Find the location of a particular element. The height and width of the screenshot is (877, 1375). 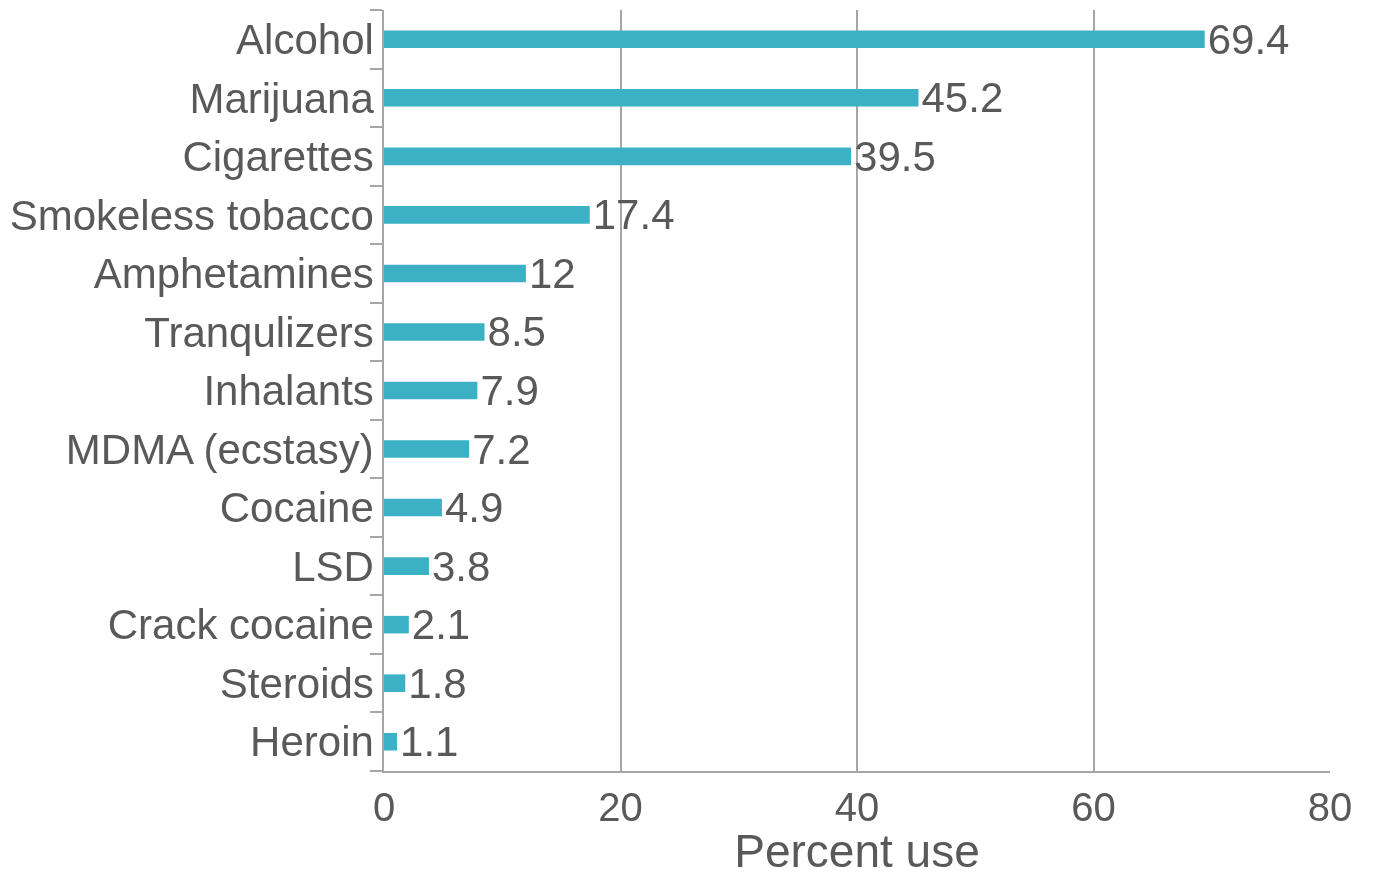

data-label: 45.2 is located at coordinates (962, 98).